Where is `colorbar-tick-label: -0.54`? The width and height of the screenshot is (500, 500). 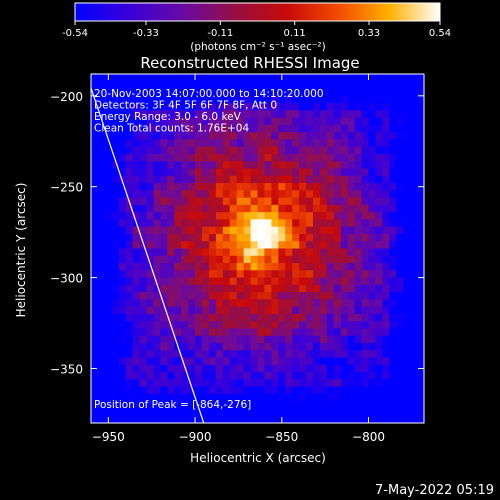 colorbar-tick-label: -0.54 is located at coordinates (75, 33).